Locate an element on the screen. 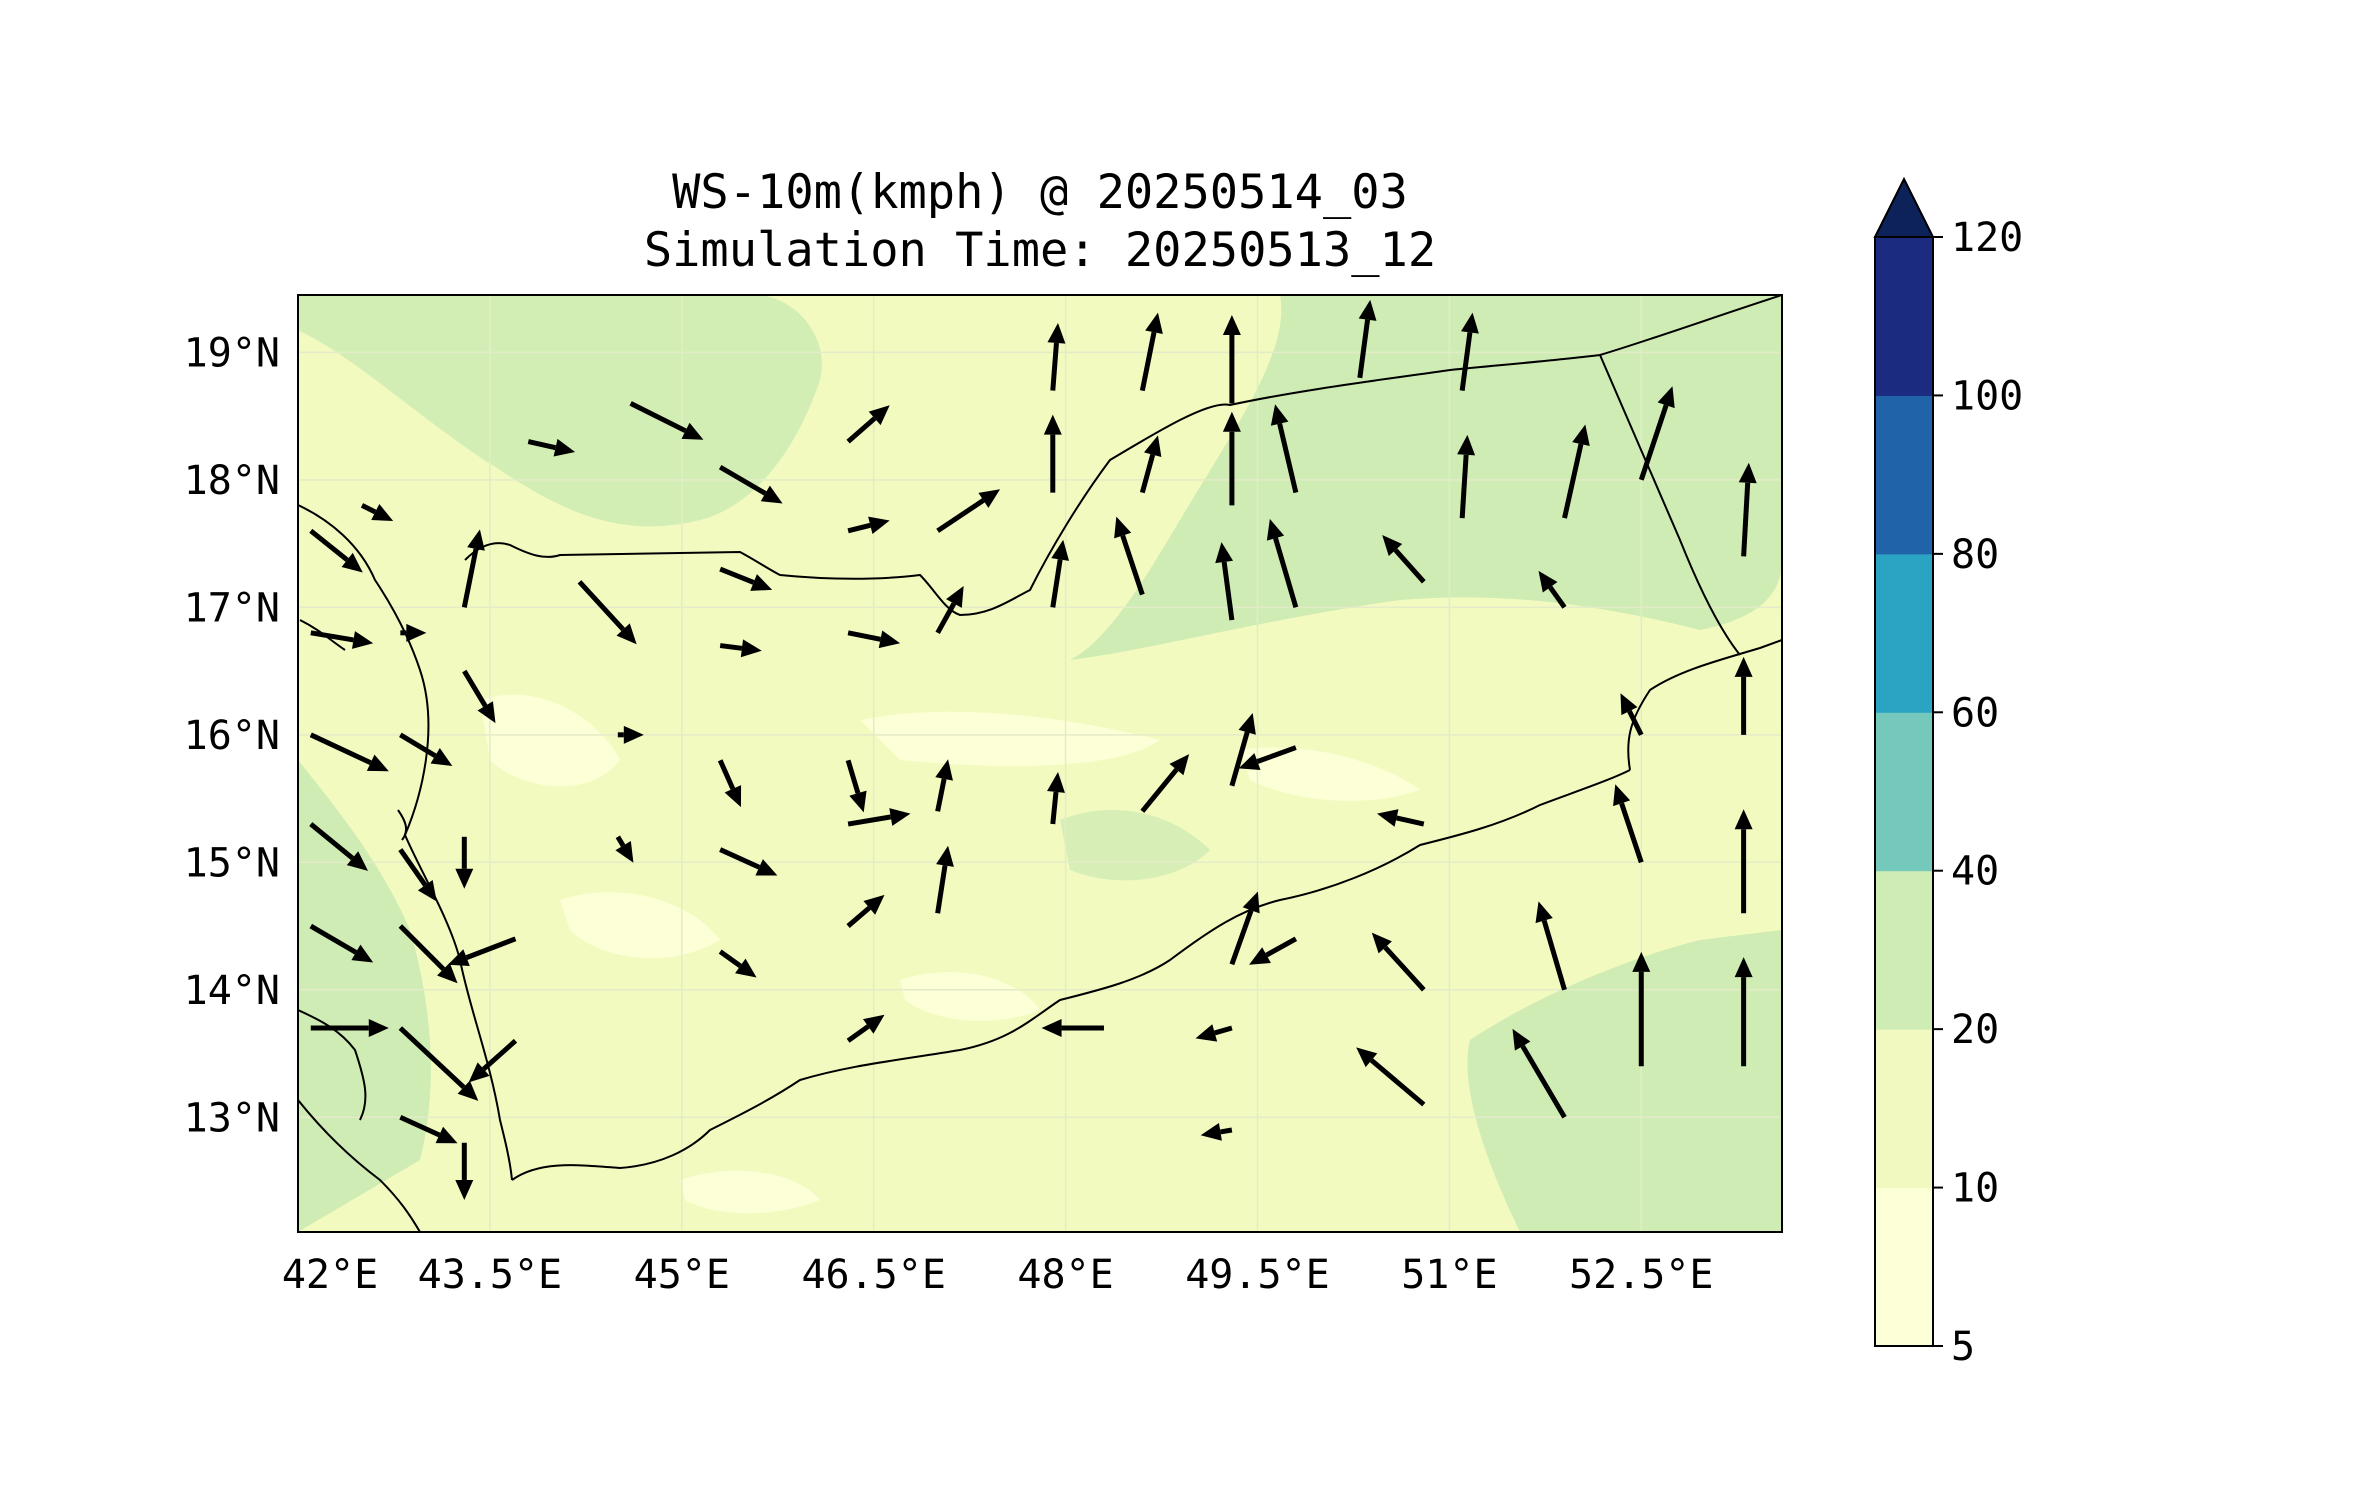 The image size is (2371, 1500). colorbar-label: 5 is located at coordinates (1963, 1347).